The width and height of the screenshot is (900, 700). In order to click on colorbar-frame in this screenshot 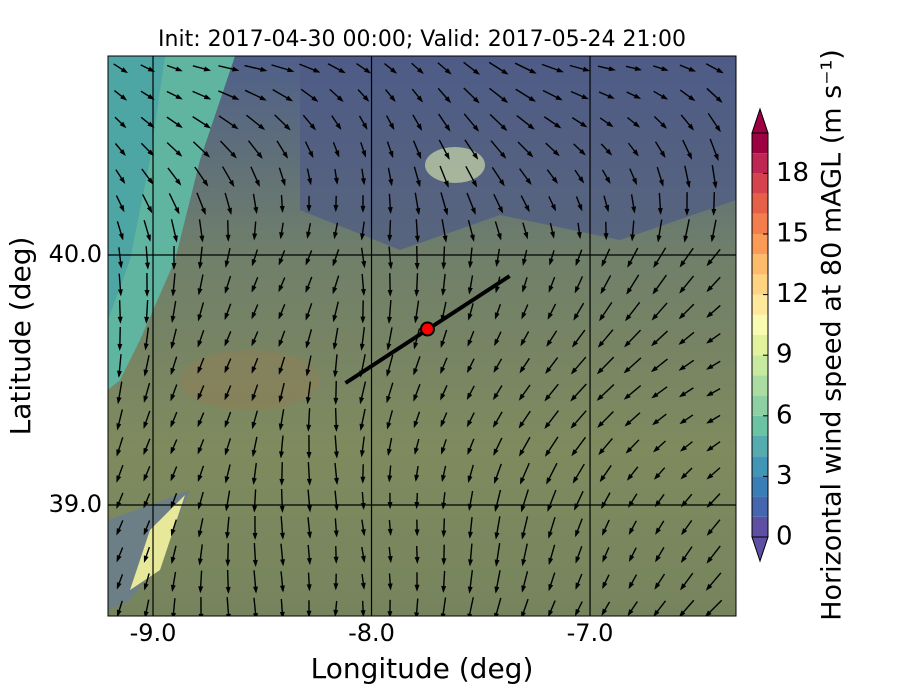, I will do `click(760, 335)`.